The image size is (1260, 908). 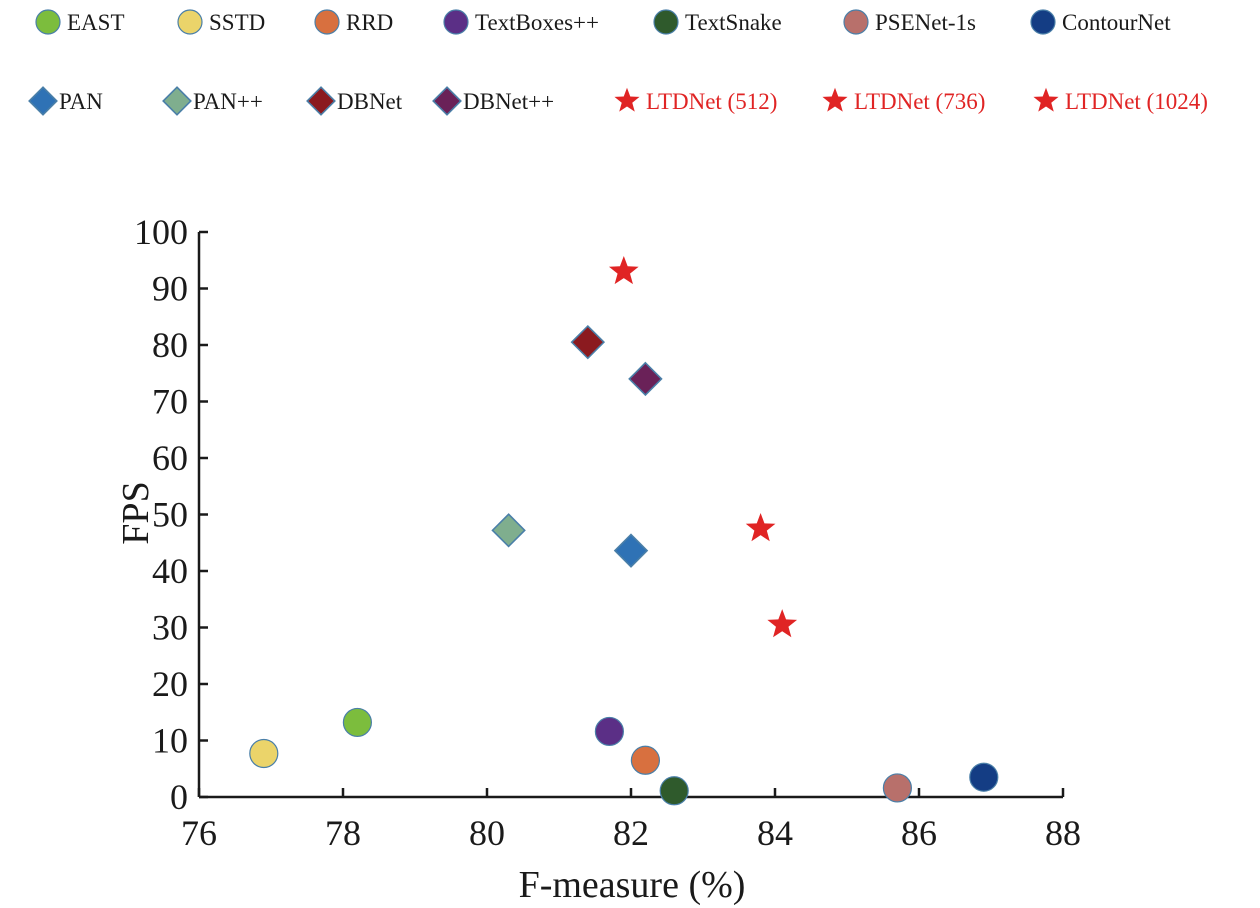 What do you see at coordinates (228, 101) in the screenshot?
I see `legend-label-panplusplus: PAN++` at bounding box center [228, 101].